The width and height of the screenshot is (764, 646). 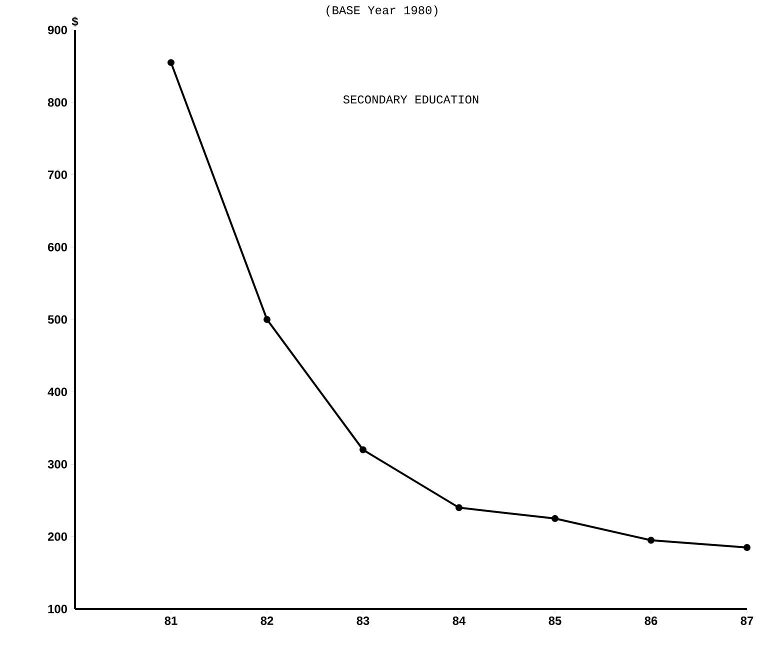 I want to click on y-tick-label: 400, so click(x=57, y=392).